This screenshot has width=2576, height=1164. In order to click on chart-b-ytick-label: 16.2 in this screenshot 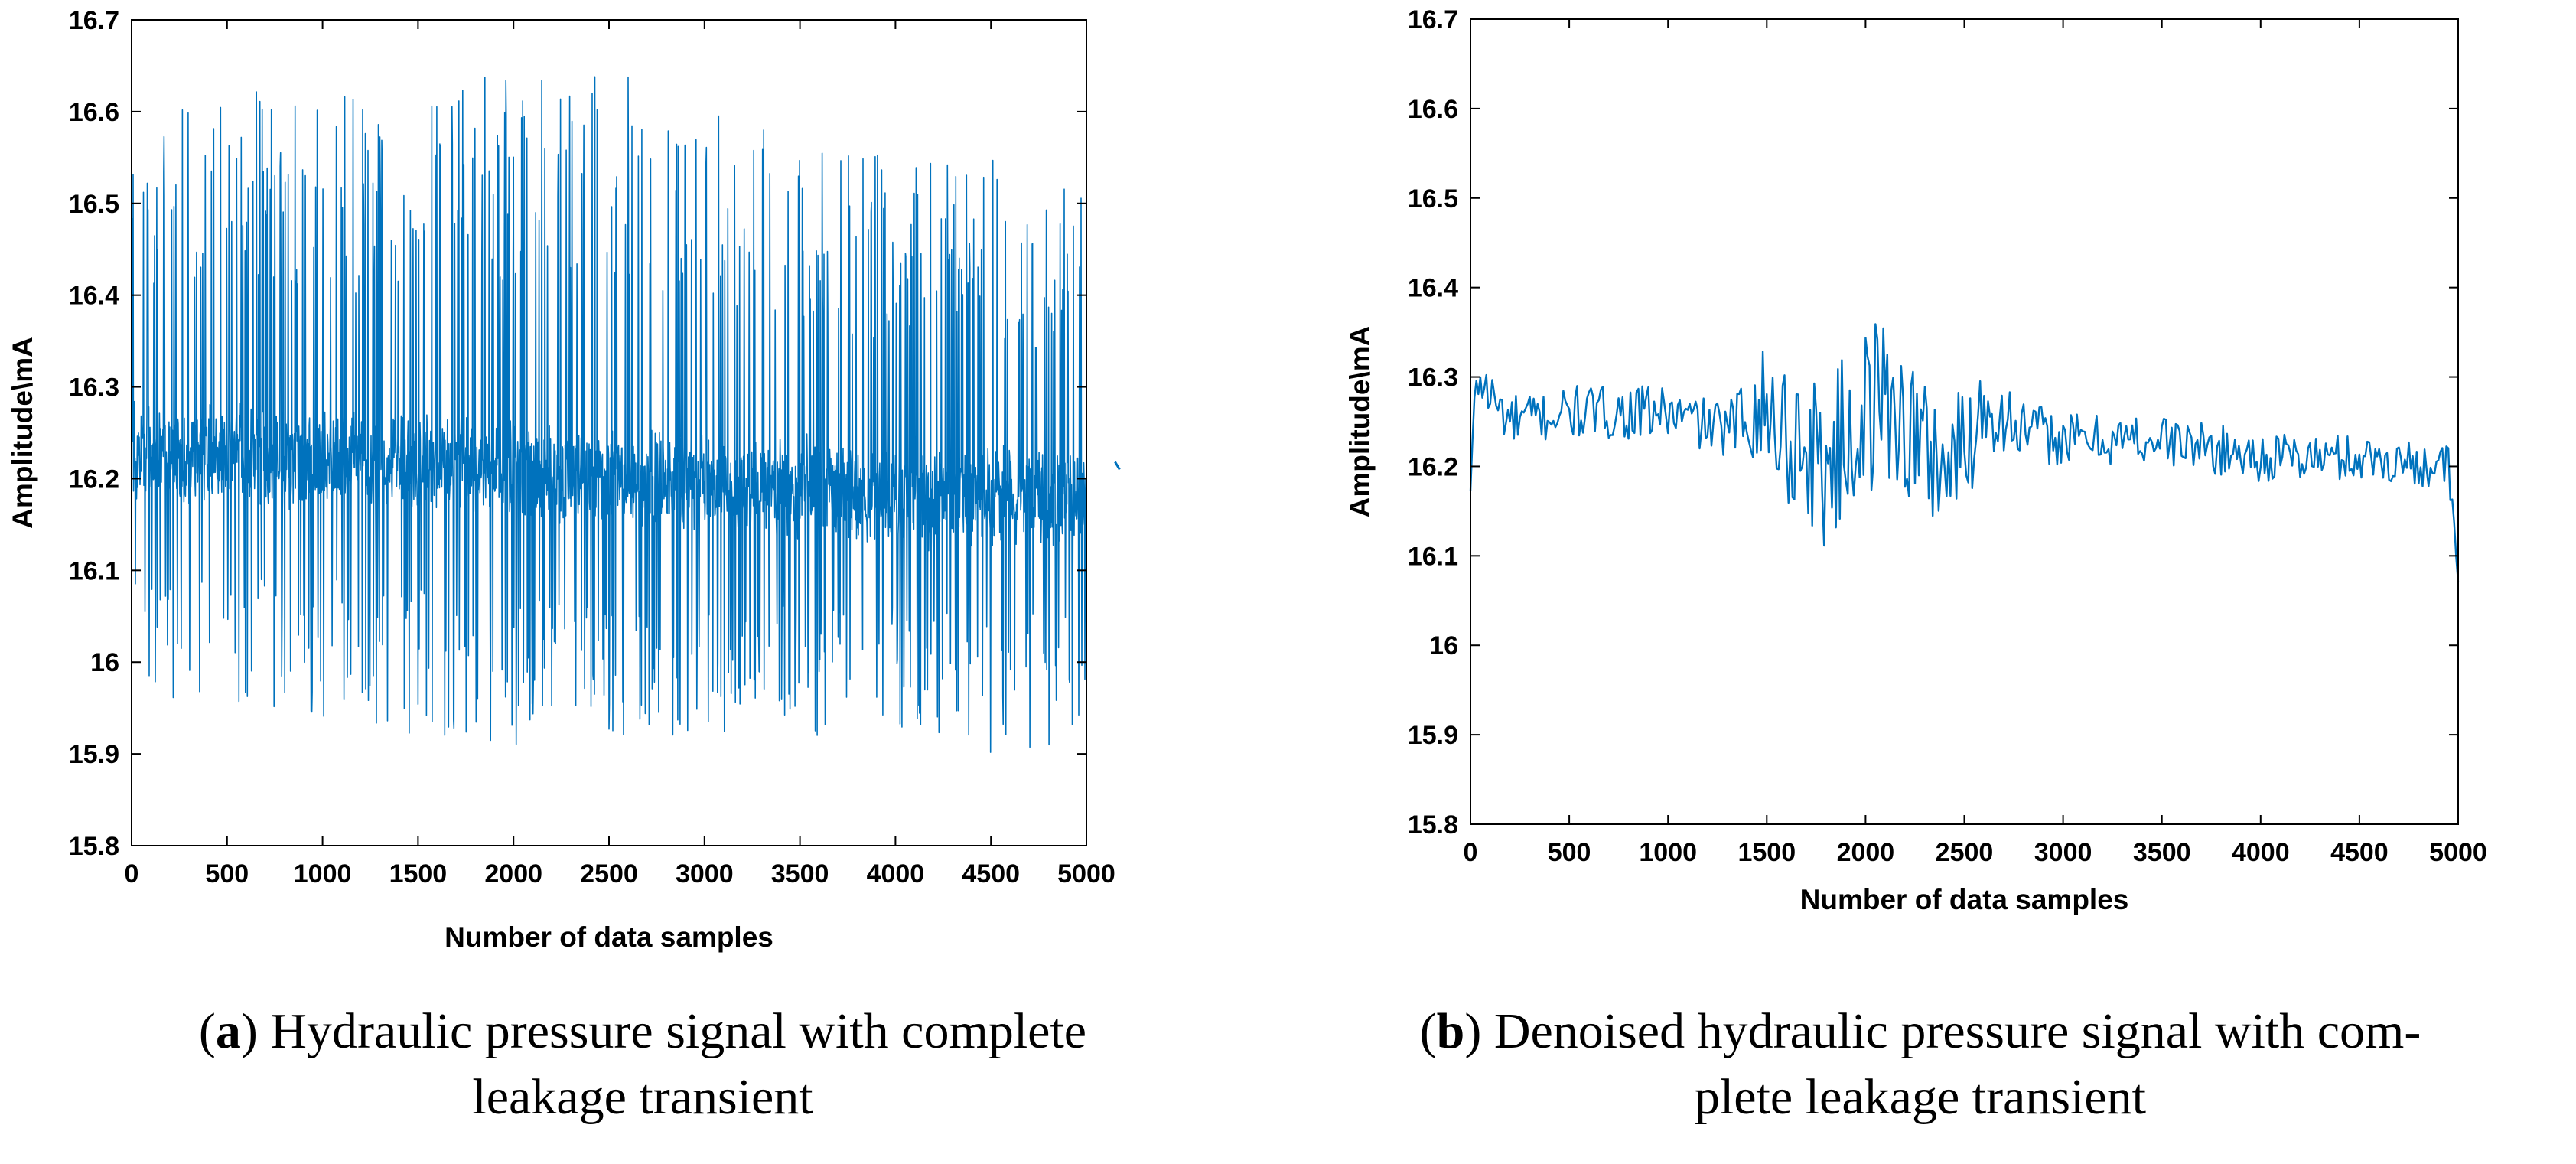, I will do `click(1433, 466)`.